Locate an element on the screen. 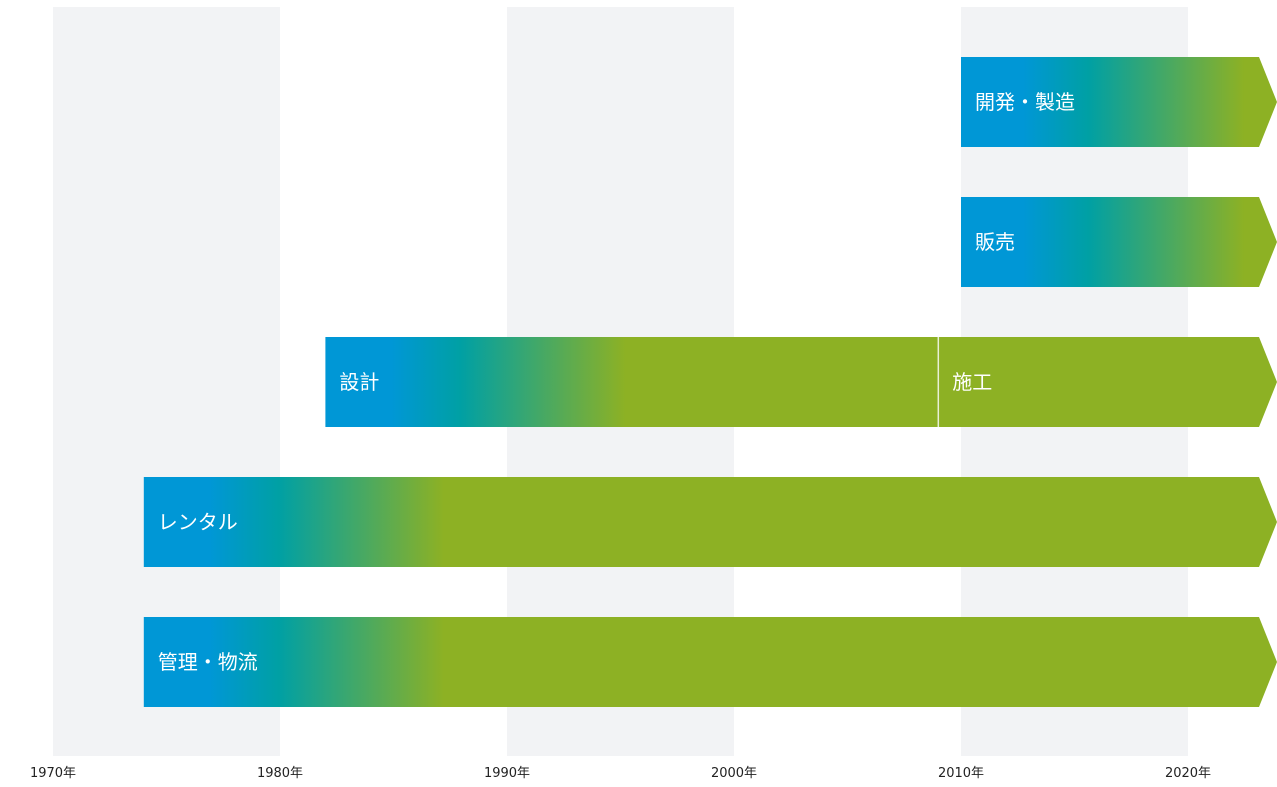 This screenshot has width=1277, height=787. bar-label: 施工 is located at coordinates (972, 382).